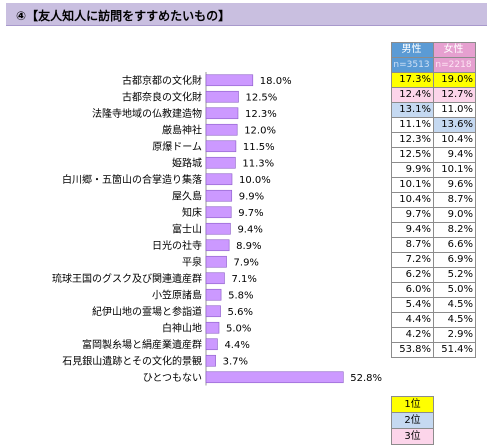  What do you see at coordinates (454, 214) in the screenshot?
I see `female-value: 9.0%` at bounding box center [454, 214].